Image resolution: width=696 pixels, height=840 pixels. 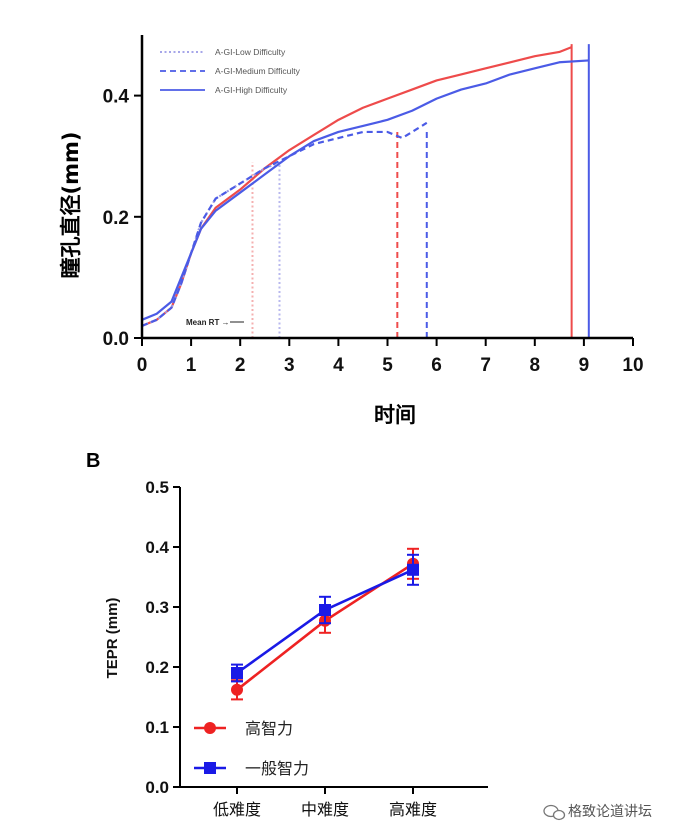 I want to click on b-category-labels: 低难度 中难度 高难度, so click(x=325, y=803).